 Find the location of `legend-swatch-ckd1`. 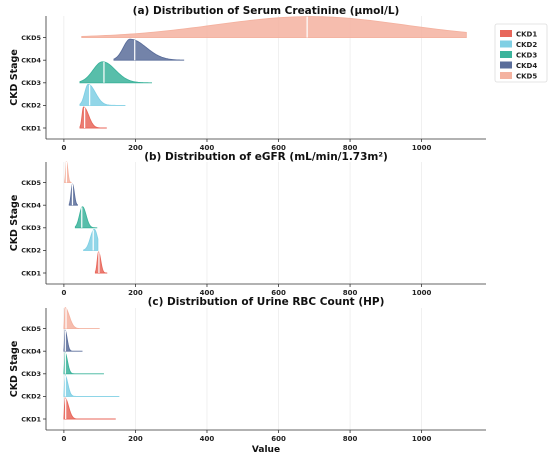

legend-swatch-ckd1 is located at coordinates (506, 33).